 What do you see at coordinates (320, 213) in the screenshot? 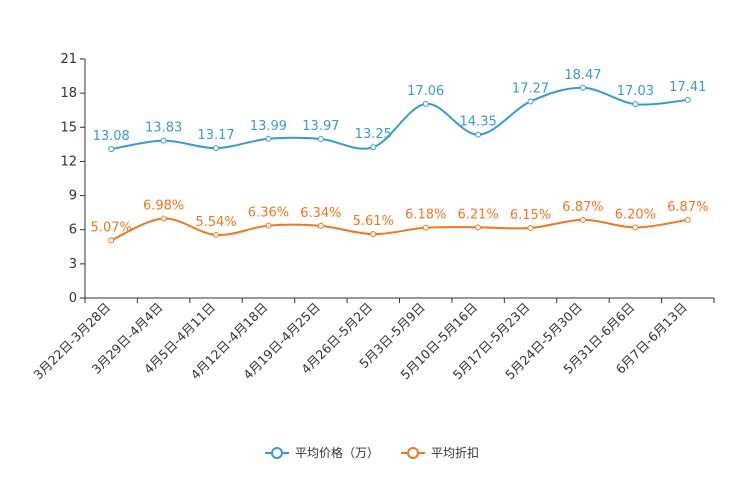
I see `data-label: 6.34%` at bounding box center [320, 213].